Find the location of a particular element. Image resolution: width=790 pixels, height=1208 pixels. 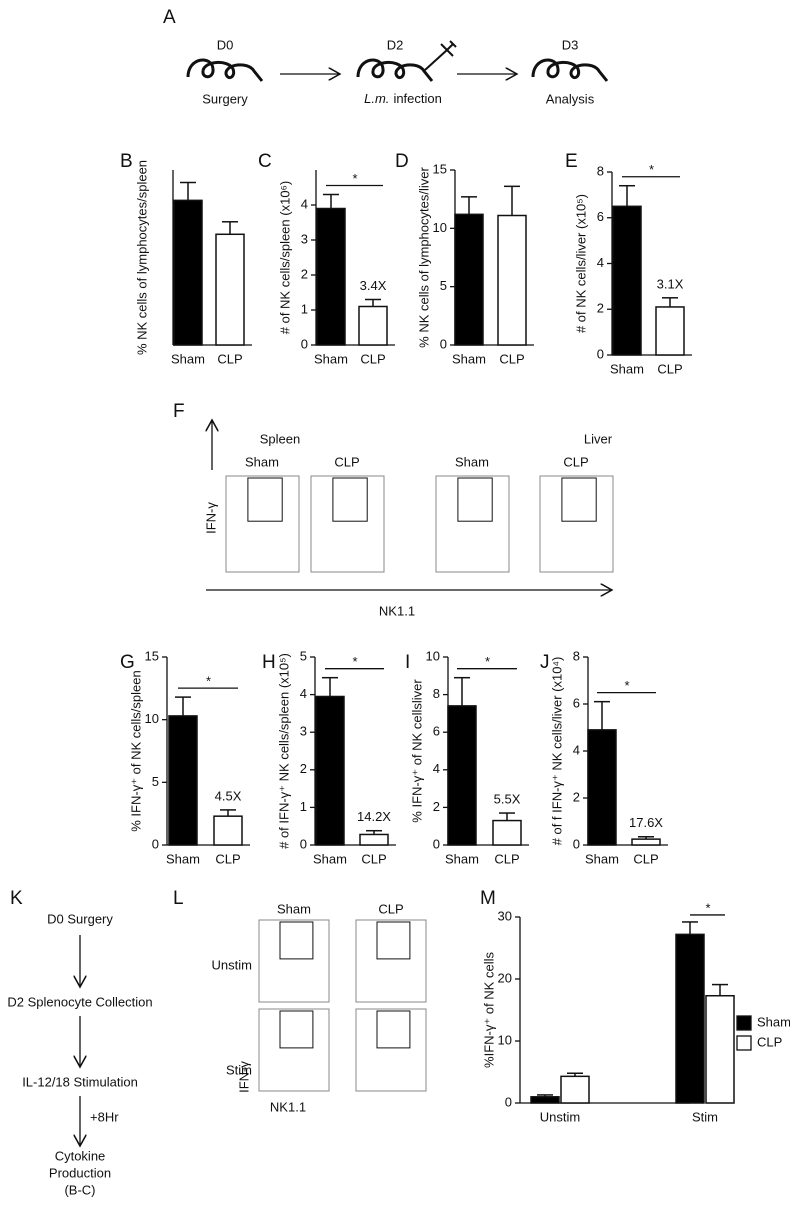

step-label: Cytokine is located at coordinates (80, 1155).